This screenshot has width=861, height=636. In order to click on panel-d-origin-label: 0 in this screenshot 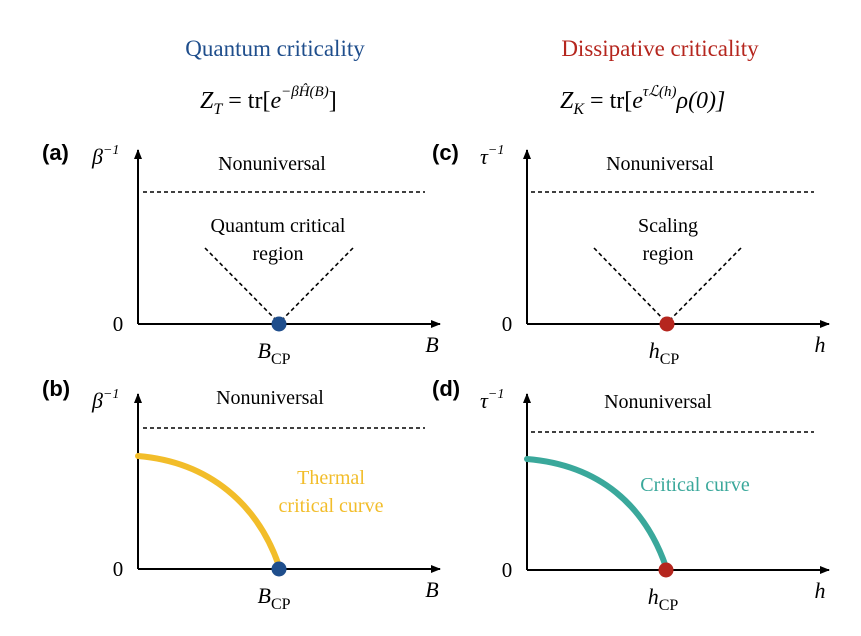, I will do `click(507, 570)`.